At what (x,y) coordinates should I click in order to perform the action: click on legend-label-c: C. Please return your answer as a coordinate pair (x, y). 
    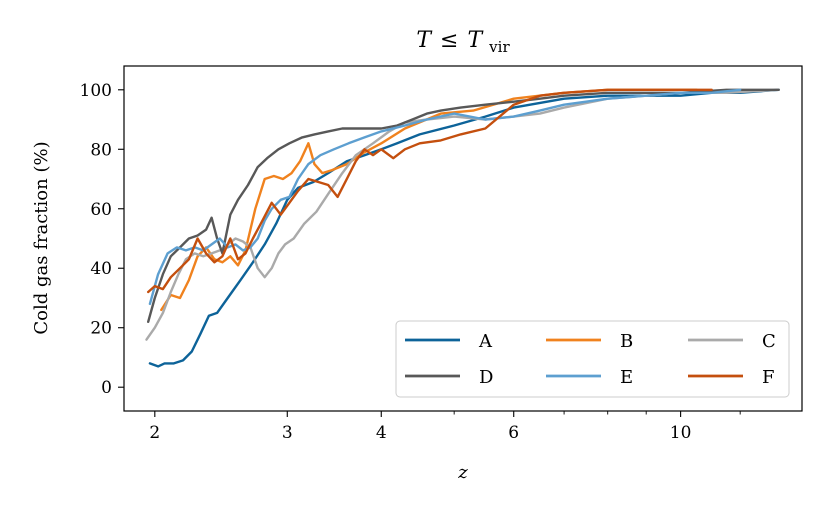
    Looking at the image, I should click on (769, 341).